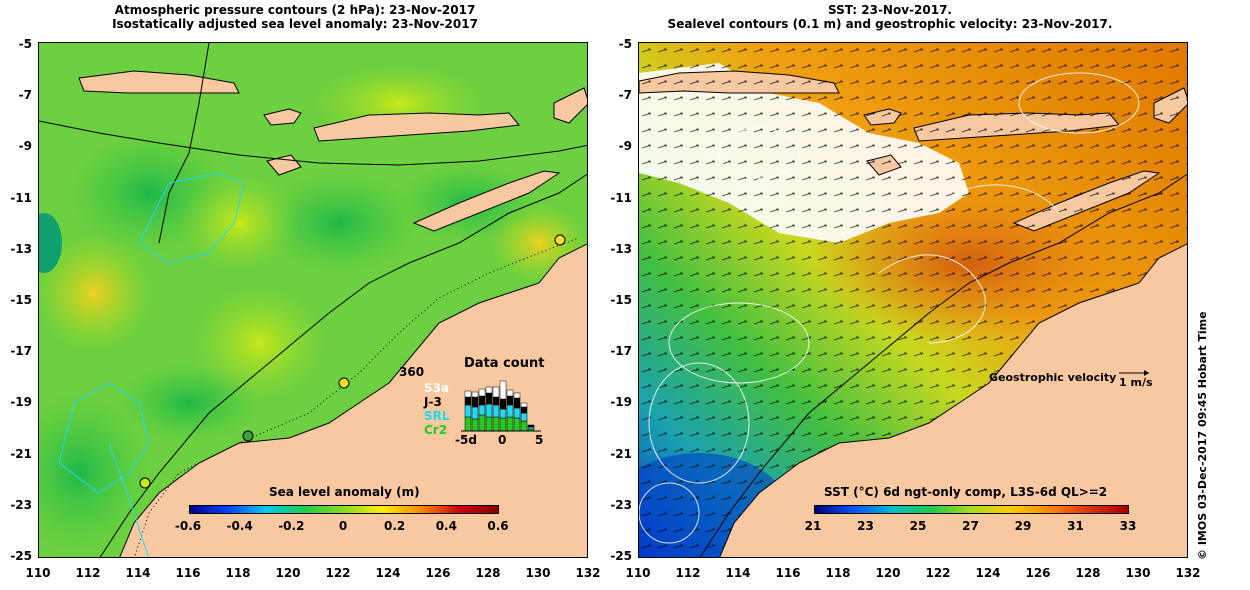 This screenshot has width=1250, height=590. I want to click on sst-colorbar-tick-3: 27, so click(970, 526).